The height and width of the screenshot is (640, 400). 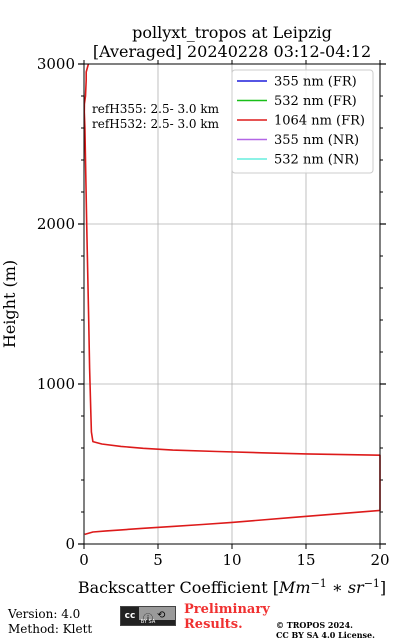 What do you see at coordinates (156, 124) in the screenshot?
I see `ref-height-532: refH532: 2.5- 3.0 km` at bounding box center [156, 124].